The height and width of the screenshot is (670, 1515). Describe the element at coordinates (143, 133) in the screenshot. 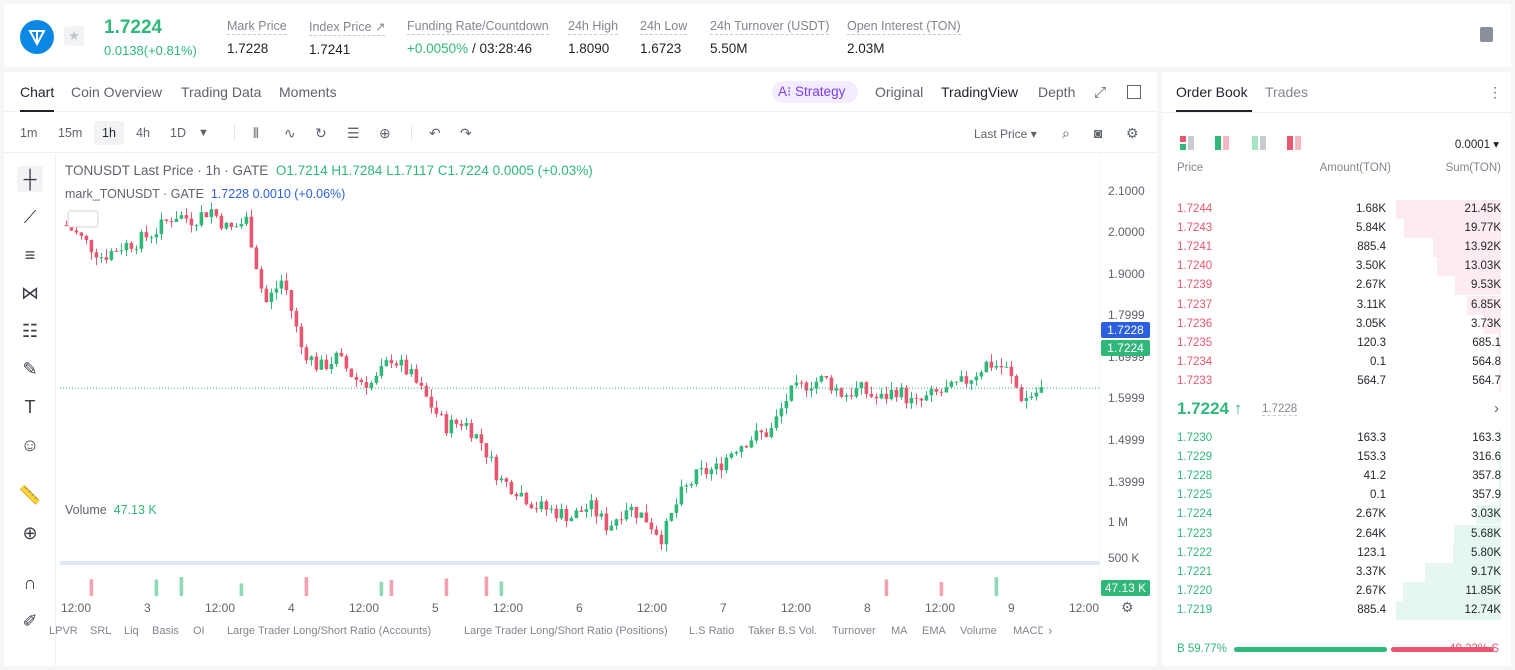

I see `interval-4h: 4h` at that location.